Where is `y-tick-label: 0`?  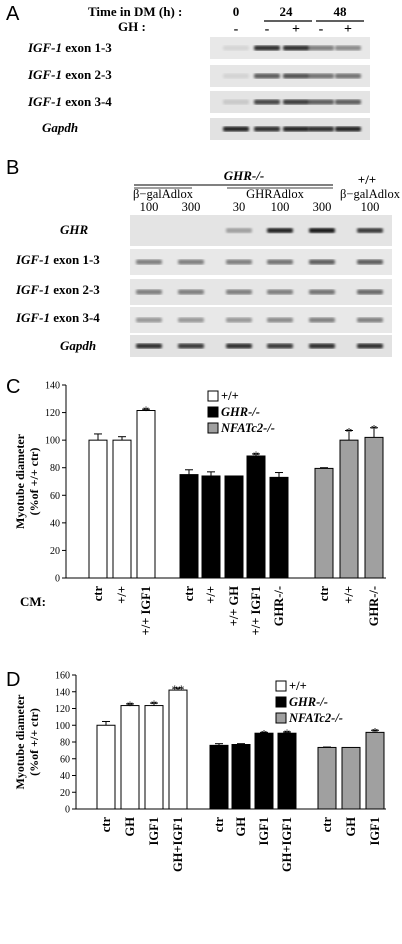 y-tick-label: 0 is located at coordinates (67, 810).